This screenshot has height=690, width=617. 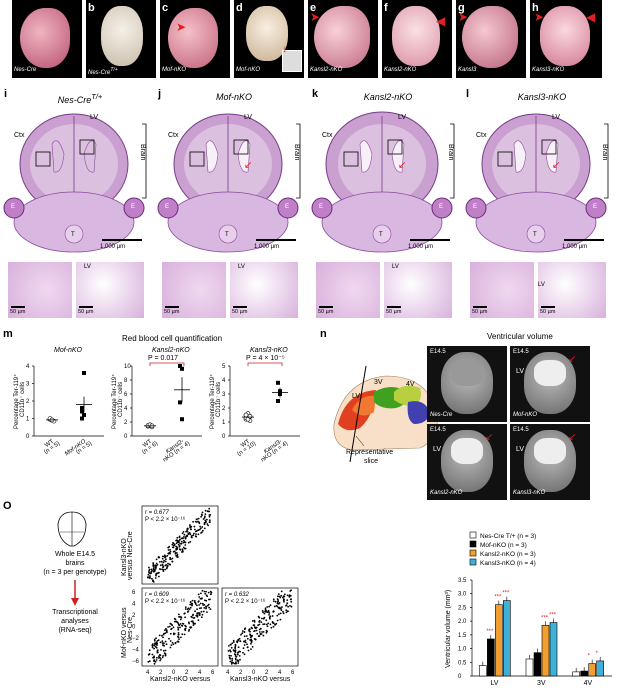 I want to click on legend-swatch, so click(x=473, y=544).